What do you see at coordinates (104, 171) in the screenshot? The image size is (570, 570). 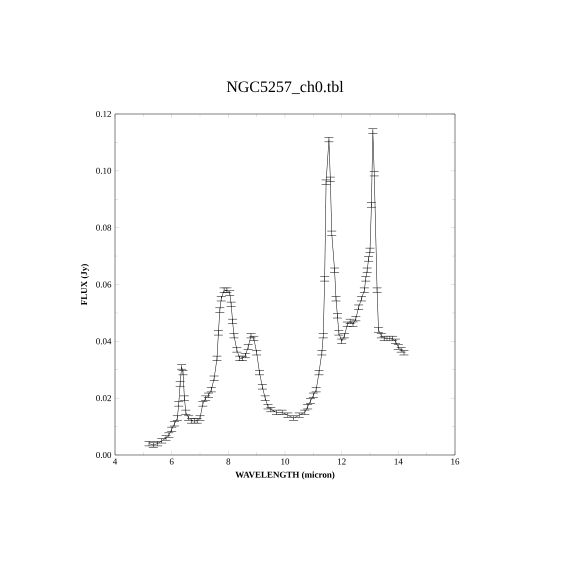 I see `y-tick-label: 0.10` at bounding box center [104, 171].